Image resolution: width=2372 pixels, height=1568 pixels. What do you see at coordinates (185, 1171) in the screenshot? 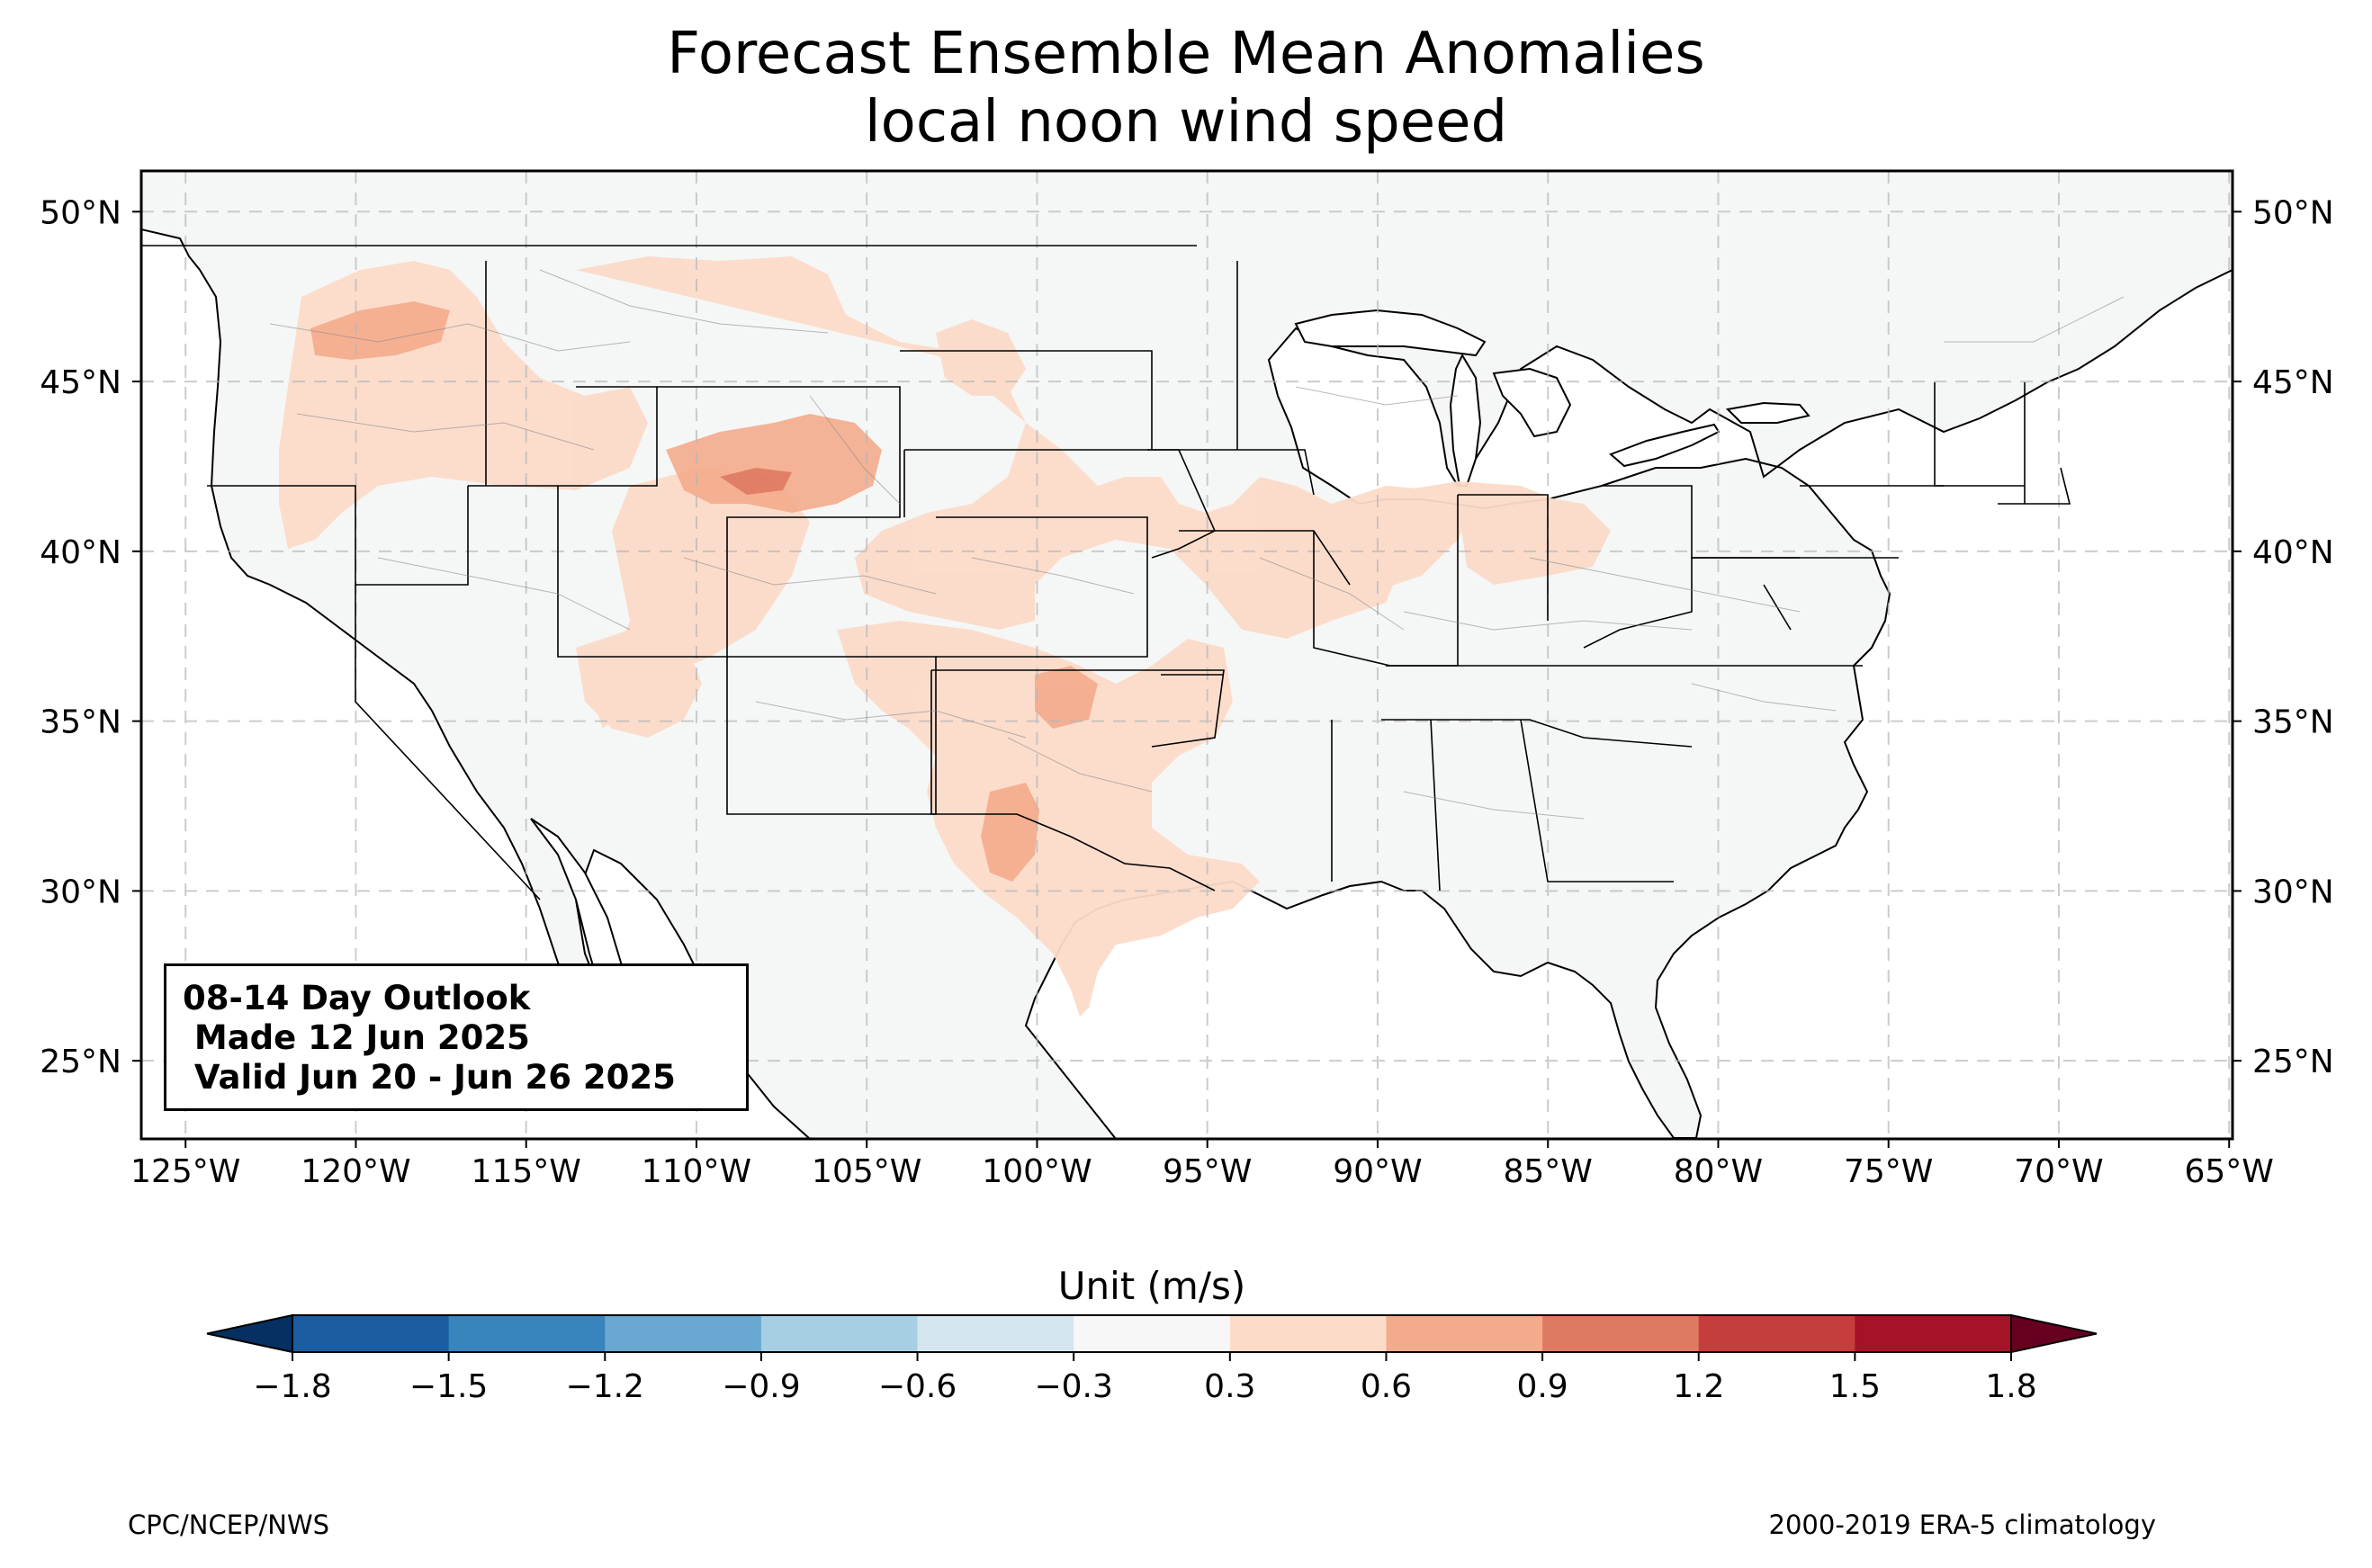
I see `lon-tick-label: 125°W` at bounding box center [185, 1171].